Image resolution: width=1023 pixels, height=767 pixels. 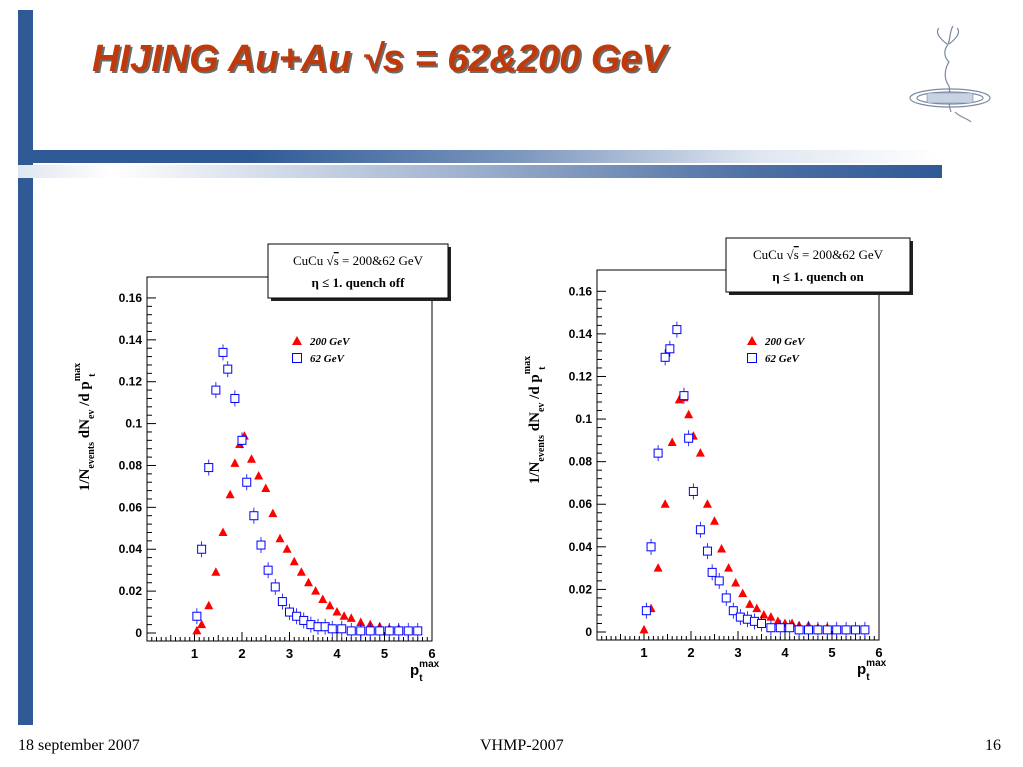 What do you see at coordinates (581, 504) in the screenshot?
I see `y-tick-label: 0.06` at bounding box center [581, 504].